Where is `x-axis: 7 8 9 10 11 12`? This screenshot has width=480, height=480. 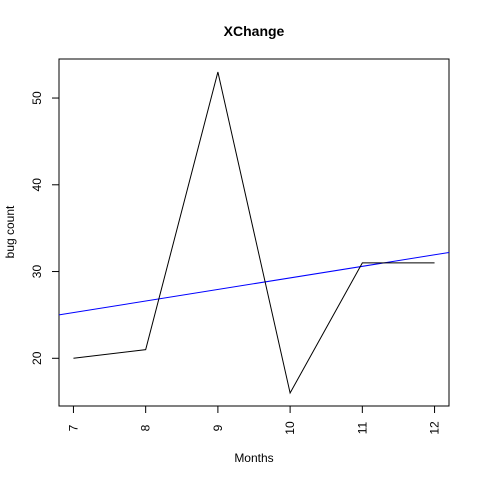 x-axis: 7 8 9 10 11 12 is located at coordinates (254, 420).